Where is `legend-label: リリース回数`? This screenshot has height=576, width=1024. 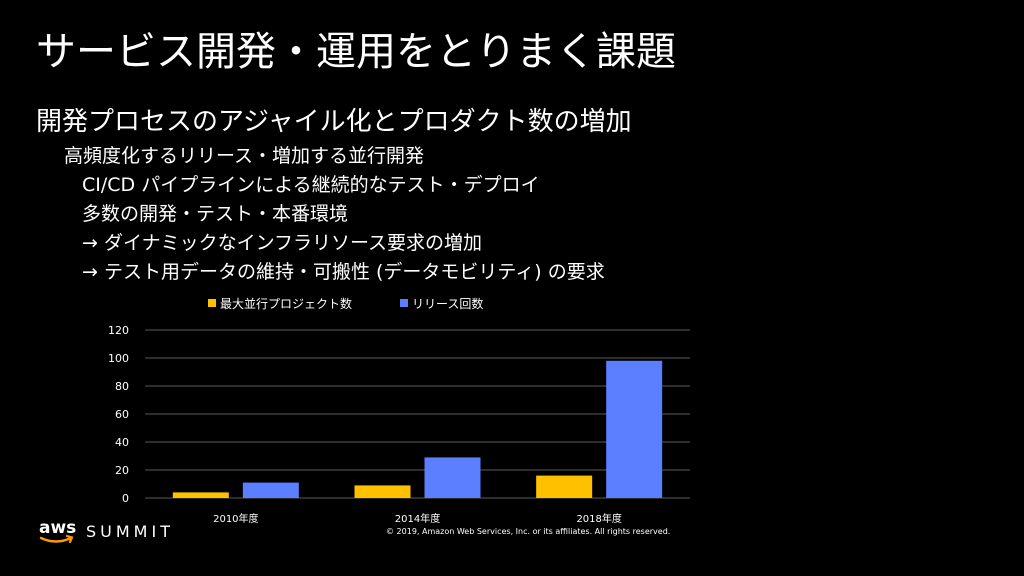 legend-label: リリース回数 is located at coordinates (447, 303).